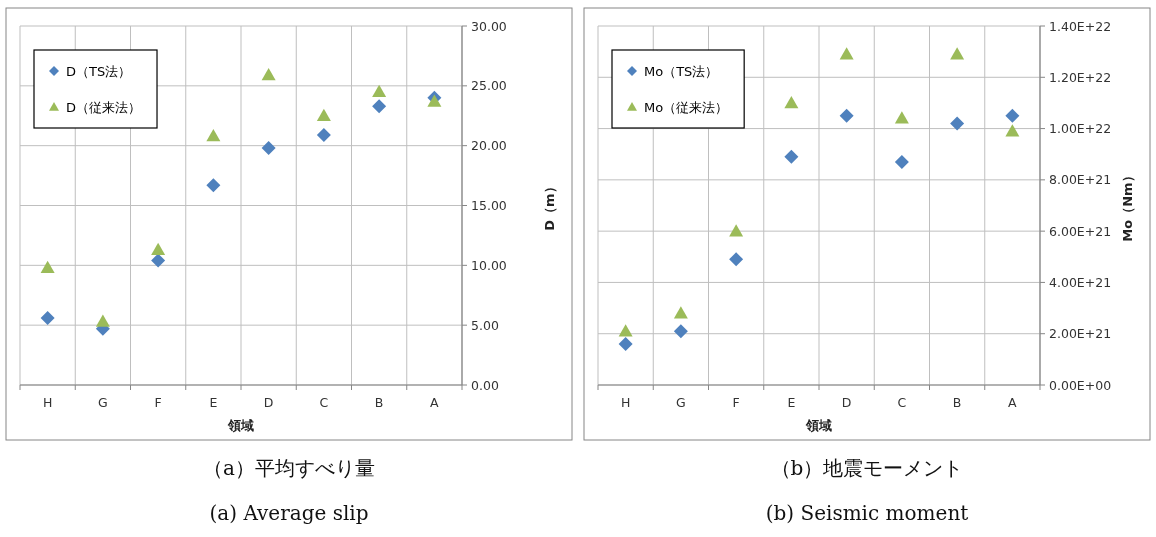 The height and width of the screenshot is (537, 1156). I want to click on y-tick-label: 8.00E+21, so click(1080, 180).